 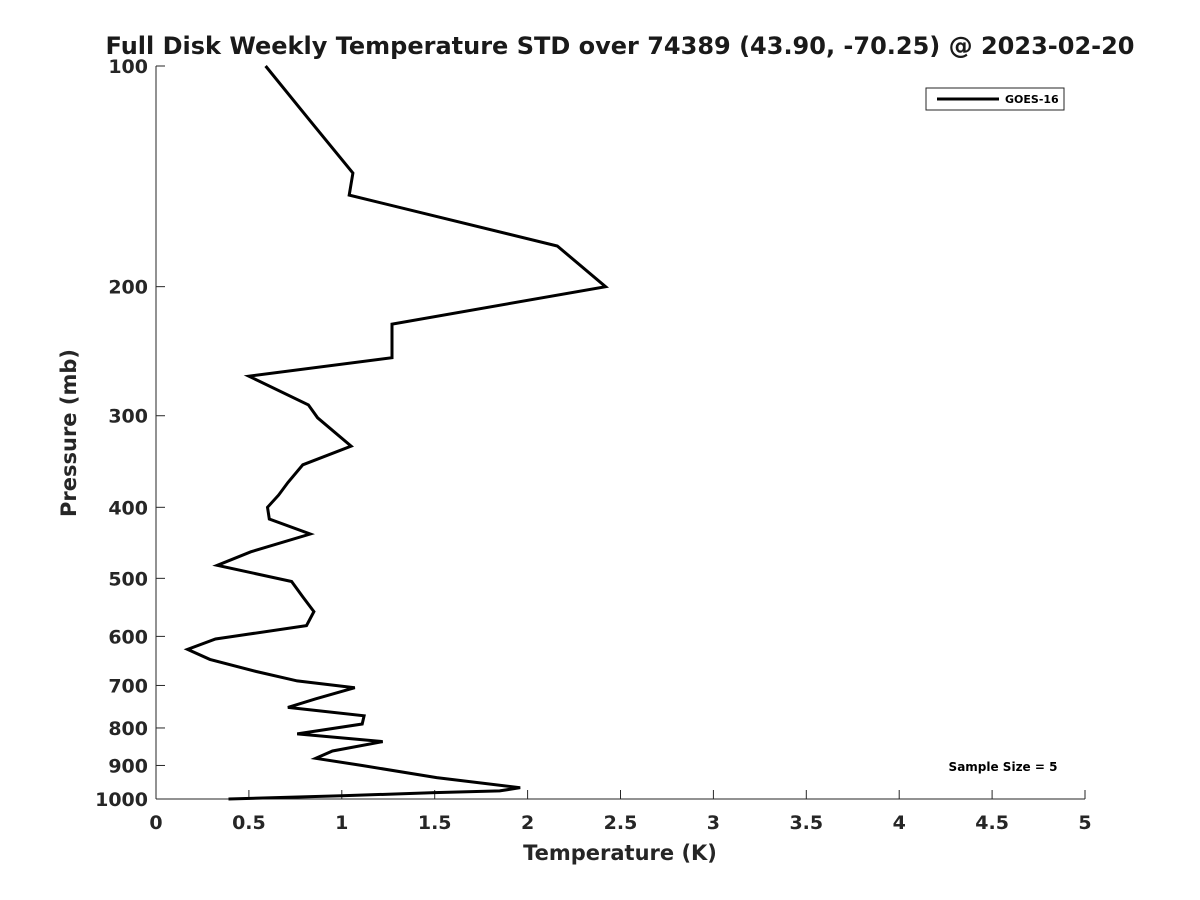 What do you see at coordinates (128, 288) in the screenshot?
I see `y-tick-label: 200` at bounding box center [128, 288].